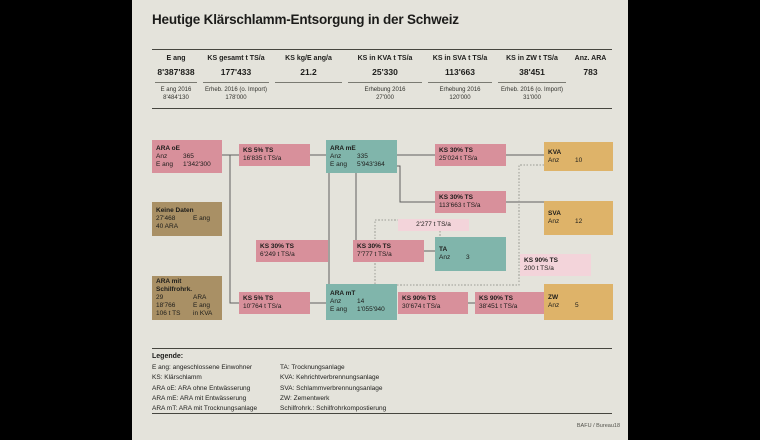  I want to click on node-cell: 14, so click(361, 301).